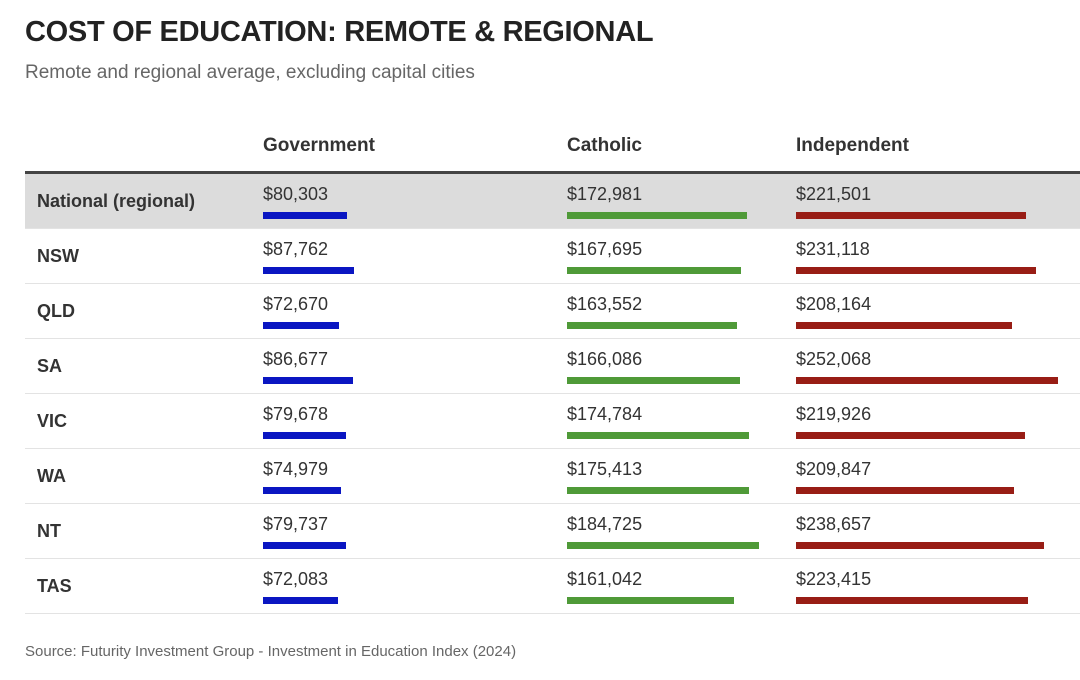  What do you see at coordinates (296, 194) in the screenshot?
I see `value-government: $80,303` at bounding box center [296, 194].